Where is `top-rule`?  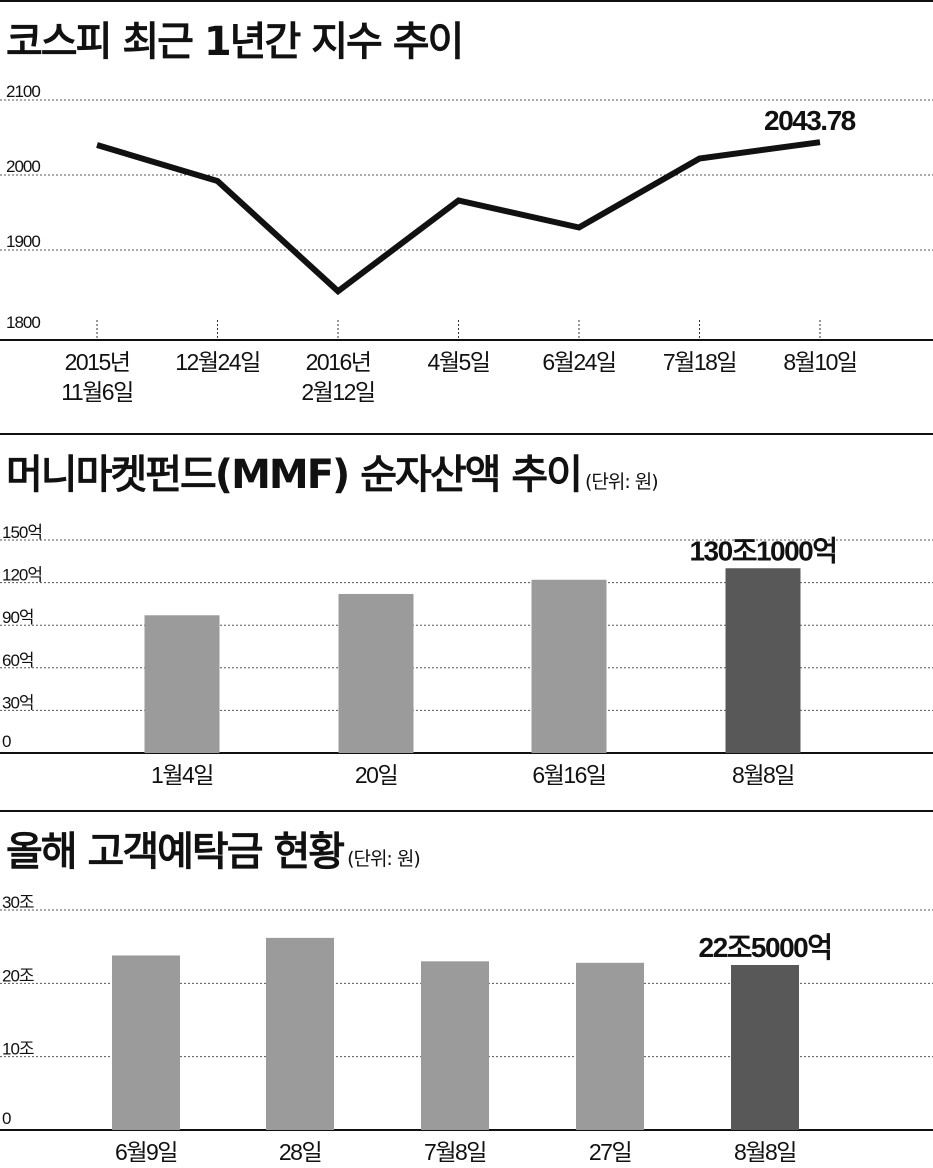 top-rule is located at coordinates (466, 1).